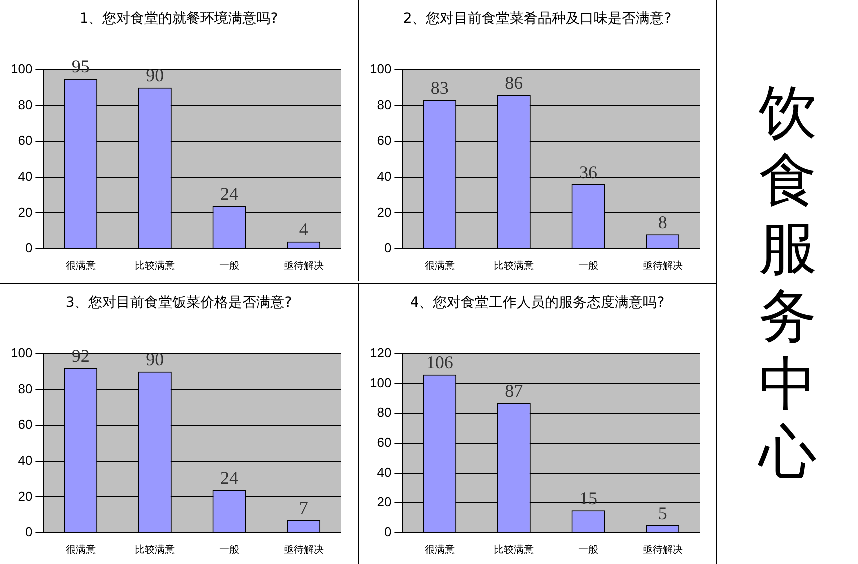 Image resolution: width=858 pixels, height=564 pixels. I want to click on data-label: 5, so click(663, 513).